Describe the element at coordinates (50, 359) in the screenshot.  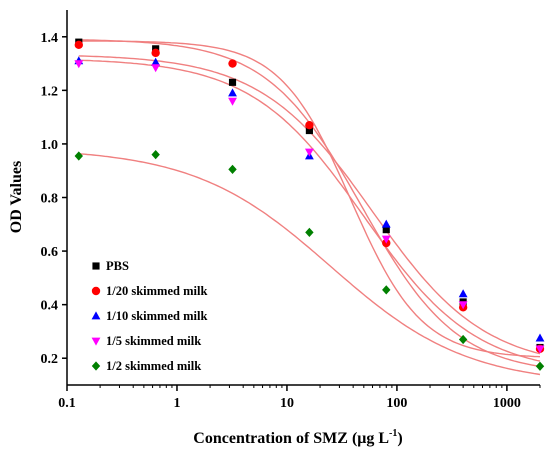
I see `y-tick-label: 0.2` at that location.